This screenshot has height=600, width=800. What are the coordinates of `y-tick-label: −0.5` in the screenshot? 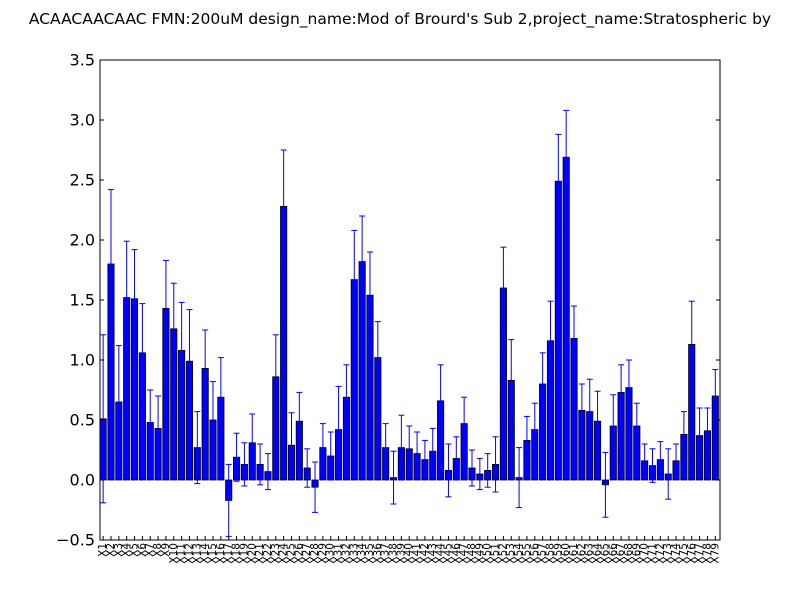 It's located at (75, 540).